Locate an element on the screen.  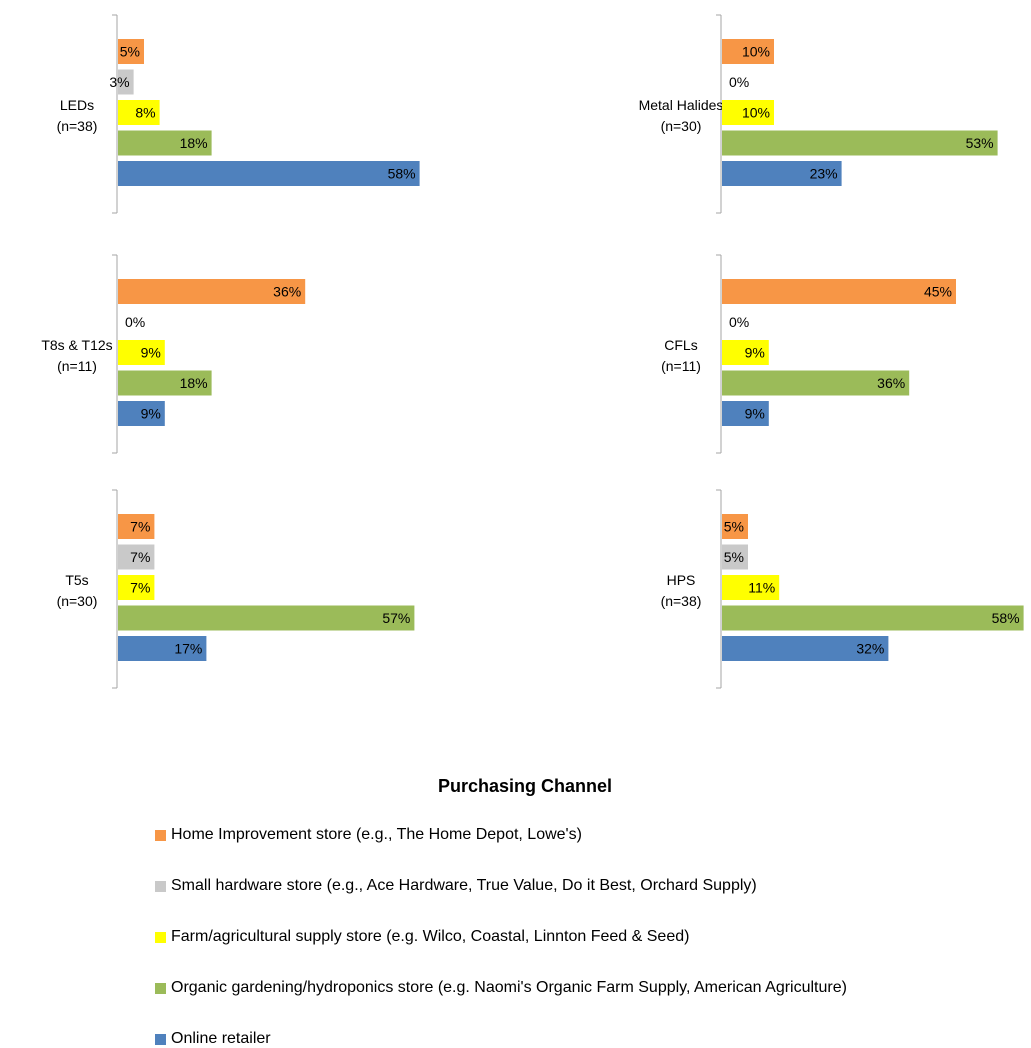
data-label: 8% is located at coordinates (145, 113).